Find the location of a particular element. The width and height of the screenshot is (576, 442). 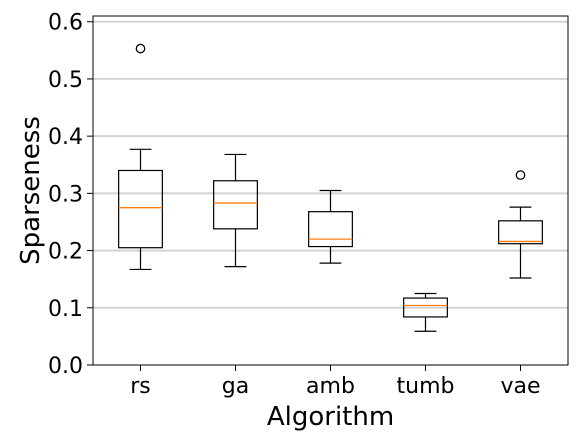

x-tick-label: tumb is located at coordinates (426, 386).